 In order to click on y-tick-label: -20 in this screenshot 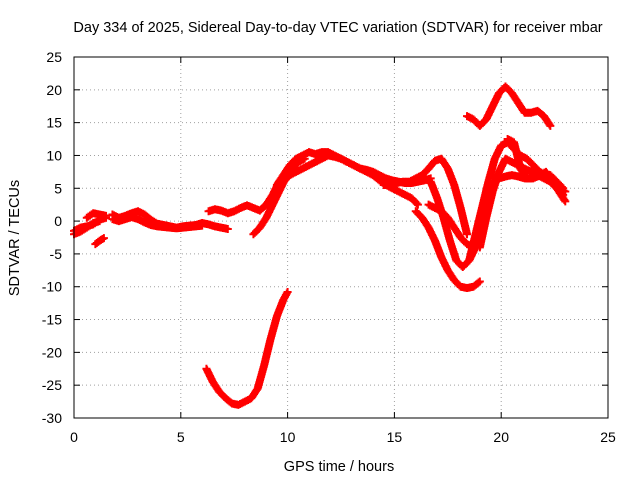, I will do `click(52, 352)`.